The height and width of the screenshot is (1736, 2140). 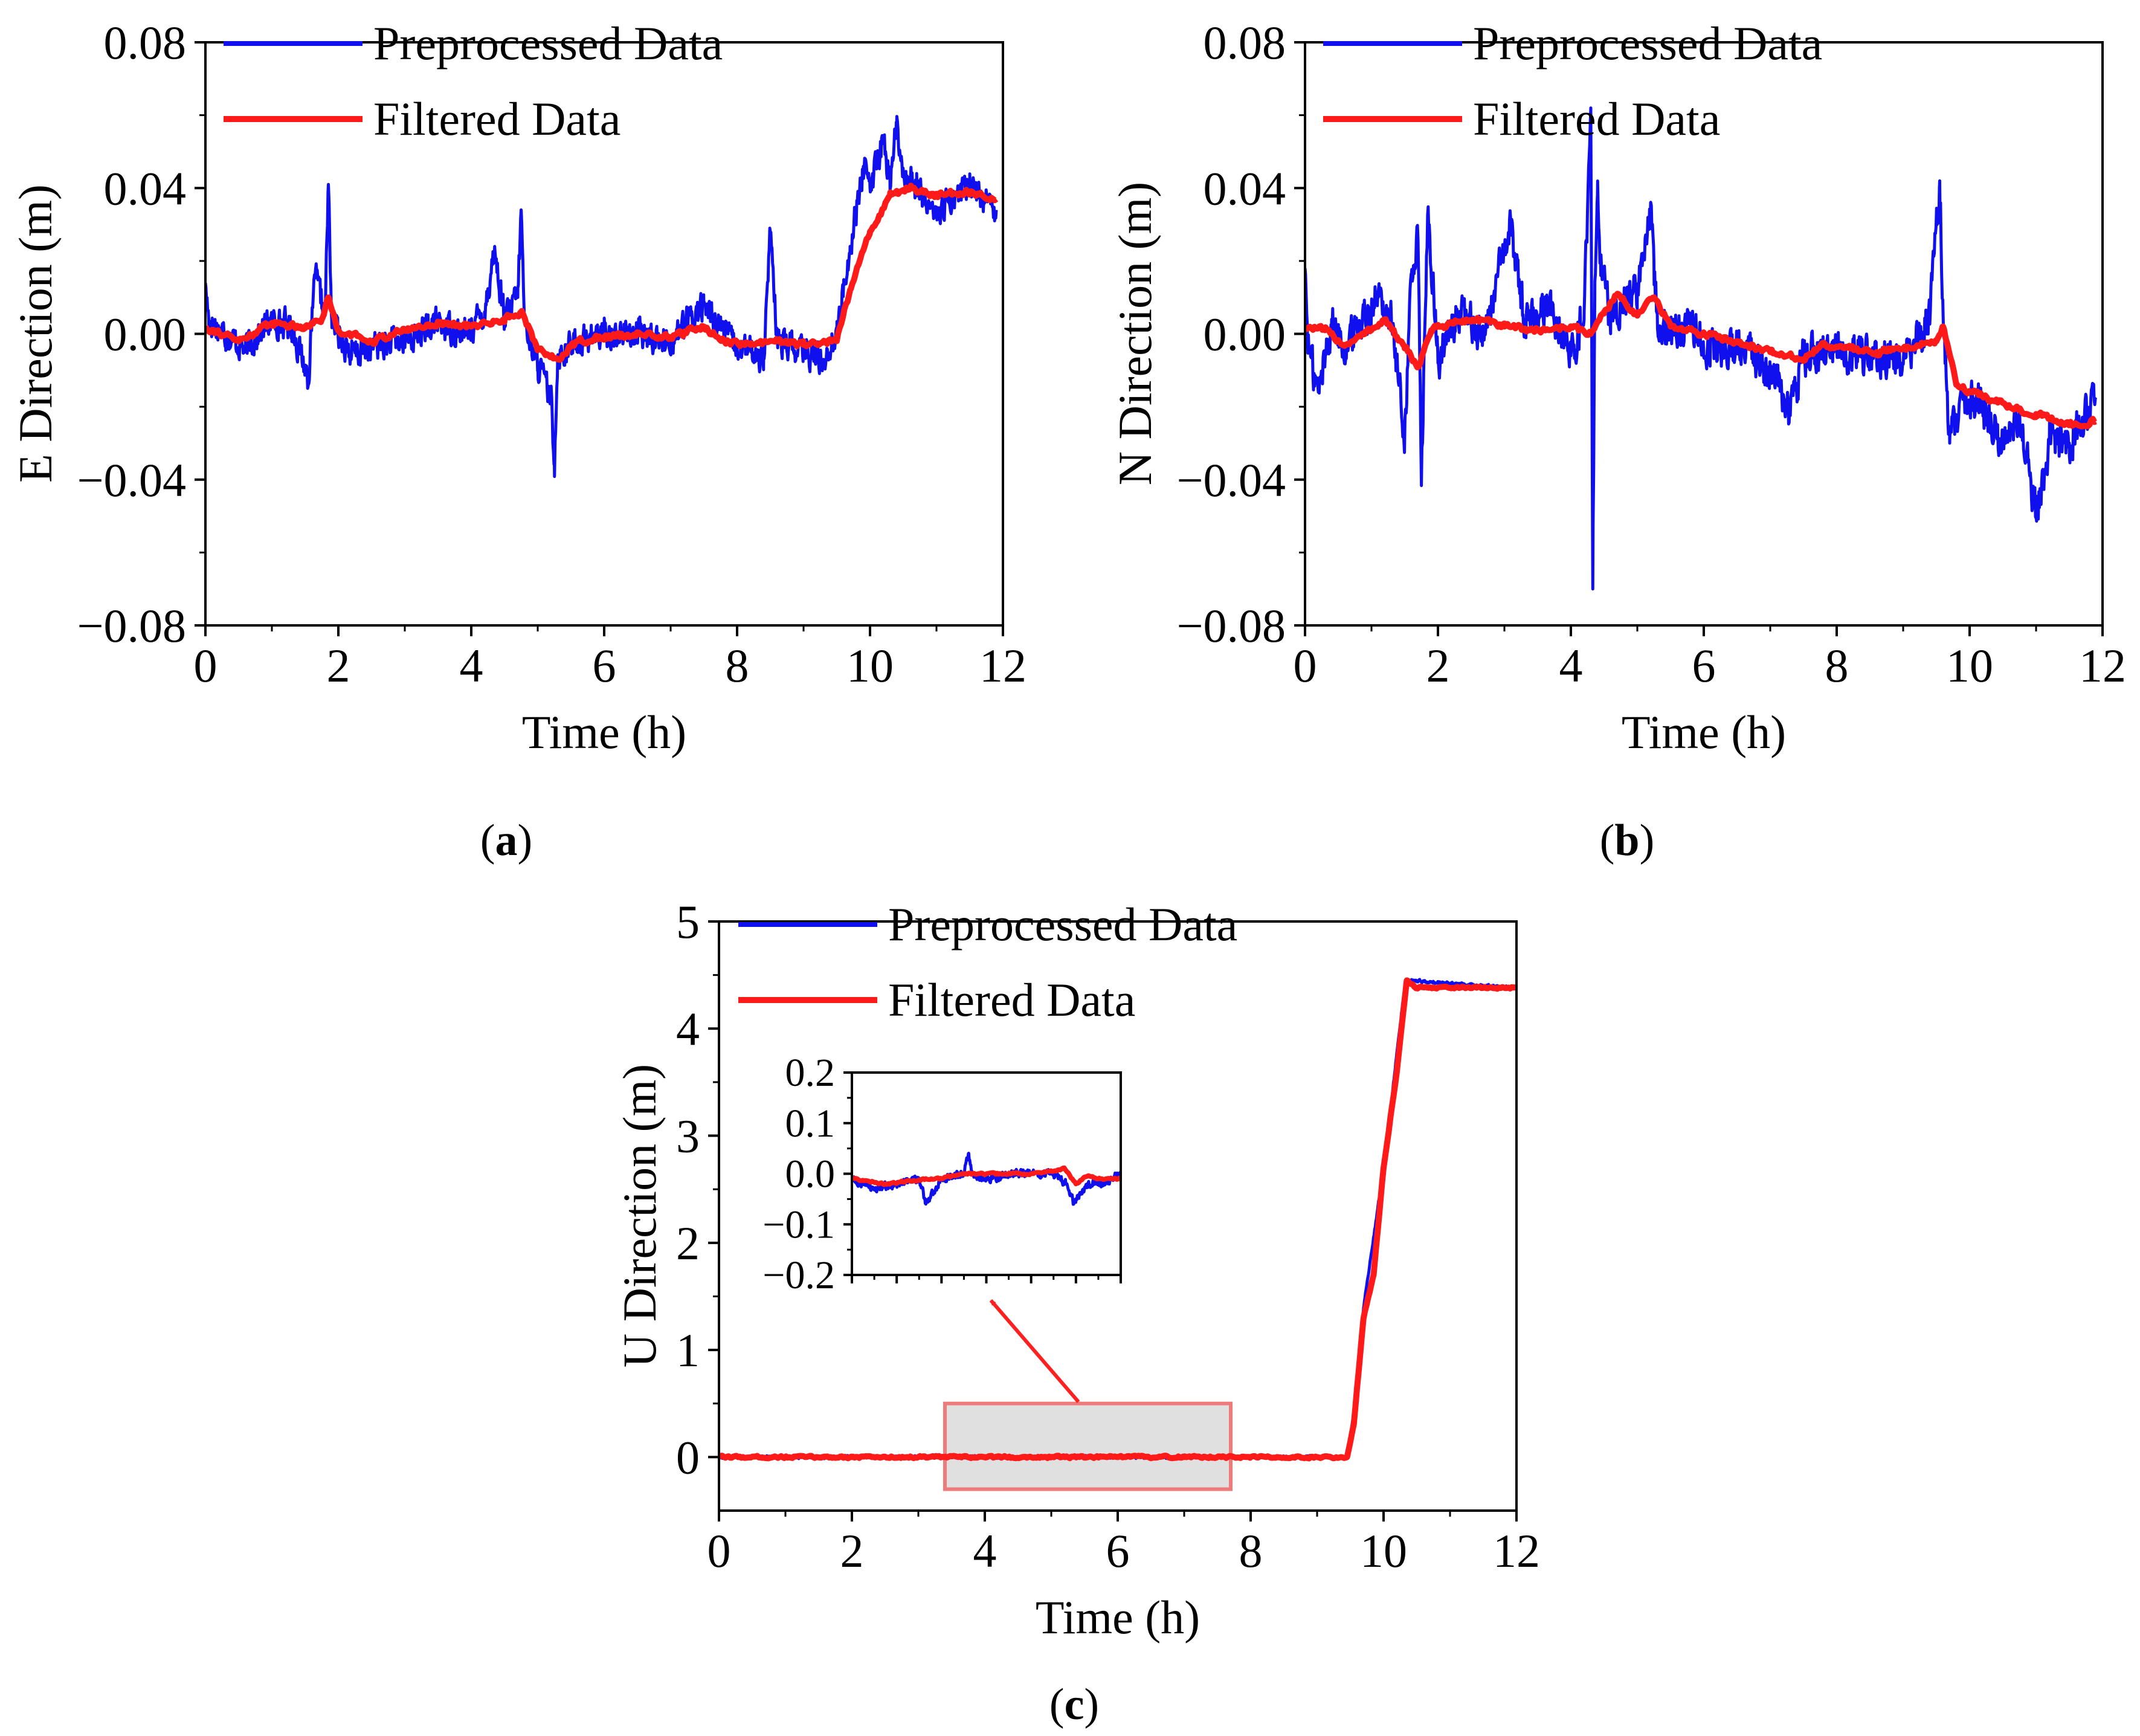 I want to click on y-tick-label: 0, so click(x=688, y=1457).